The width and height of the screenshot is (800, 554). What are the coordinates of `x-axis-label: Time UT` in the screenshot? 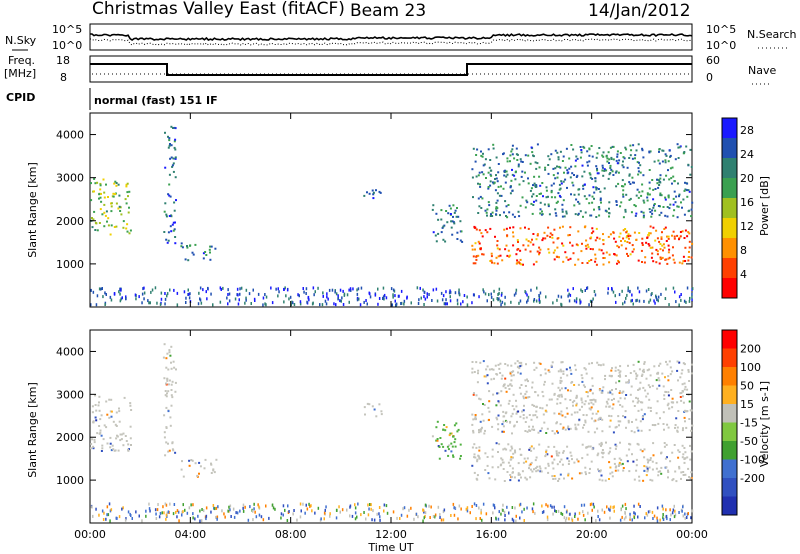 It's located at (390, 547).